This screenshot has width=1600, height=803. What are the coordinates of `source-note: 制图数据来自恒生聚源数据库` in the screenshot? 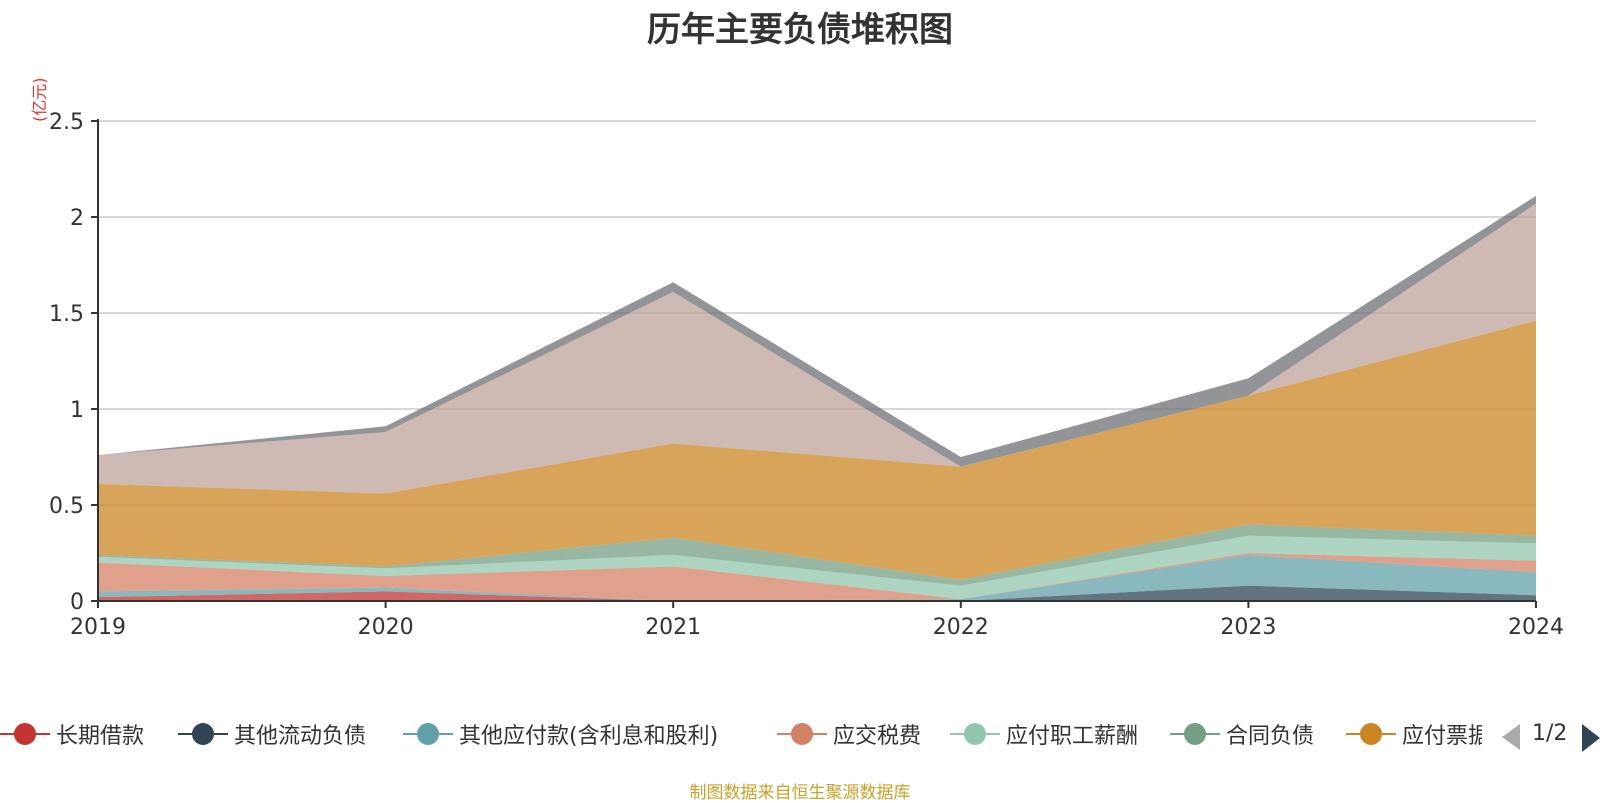 It's located at (800, 793).